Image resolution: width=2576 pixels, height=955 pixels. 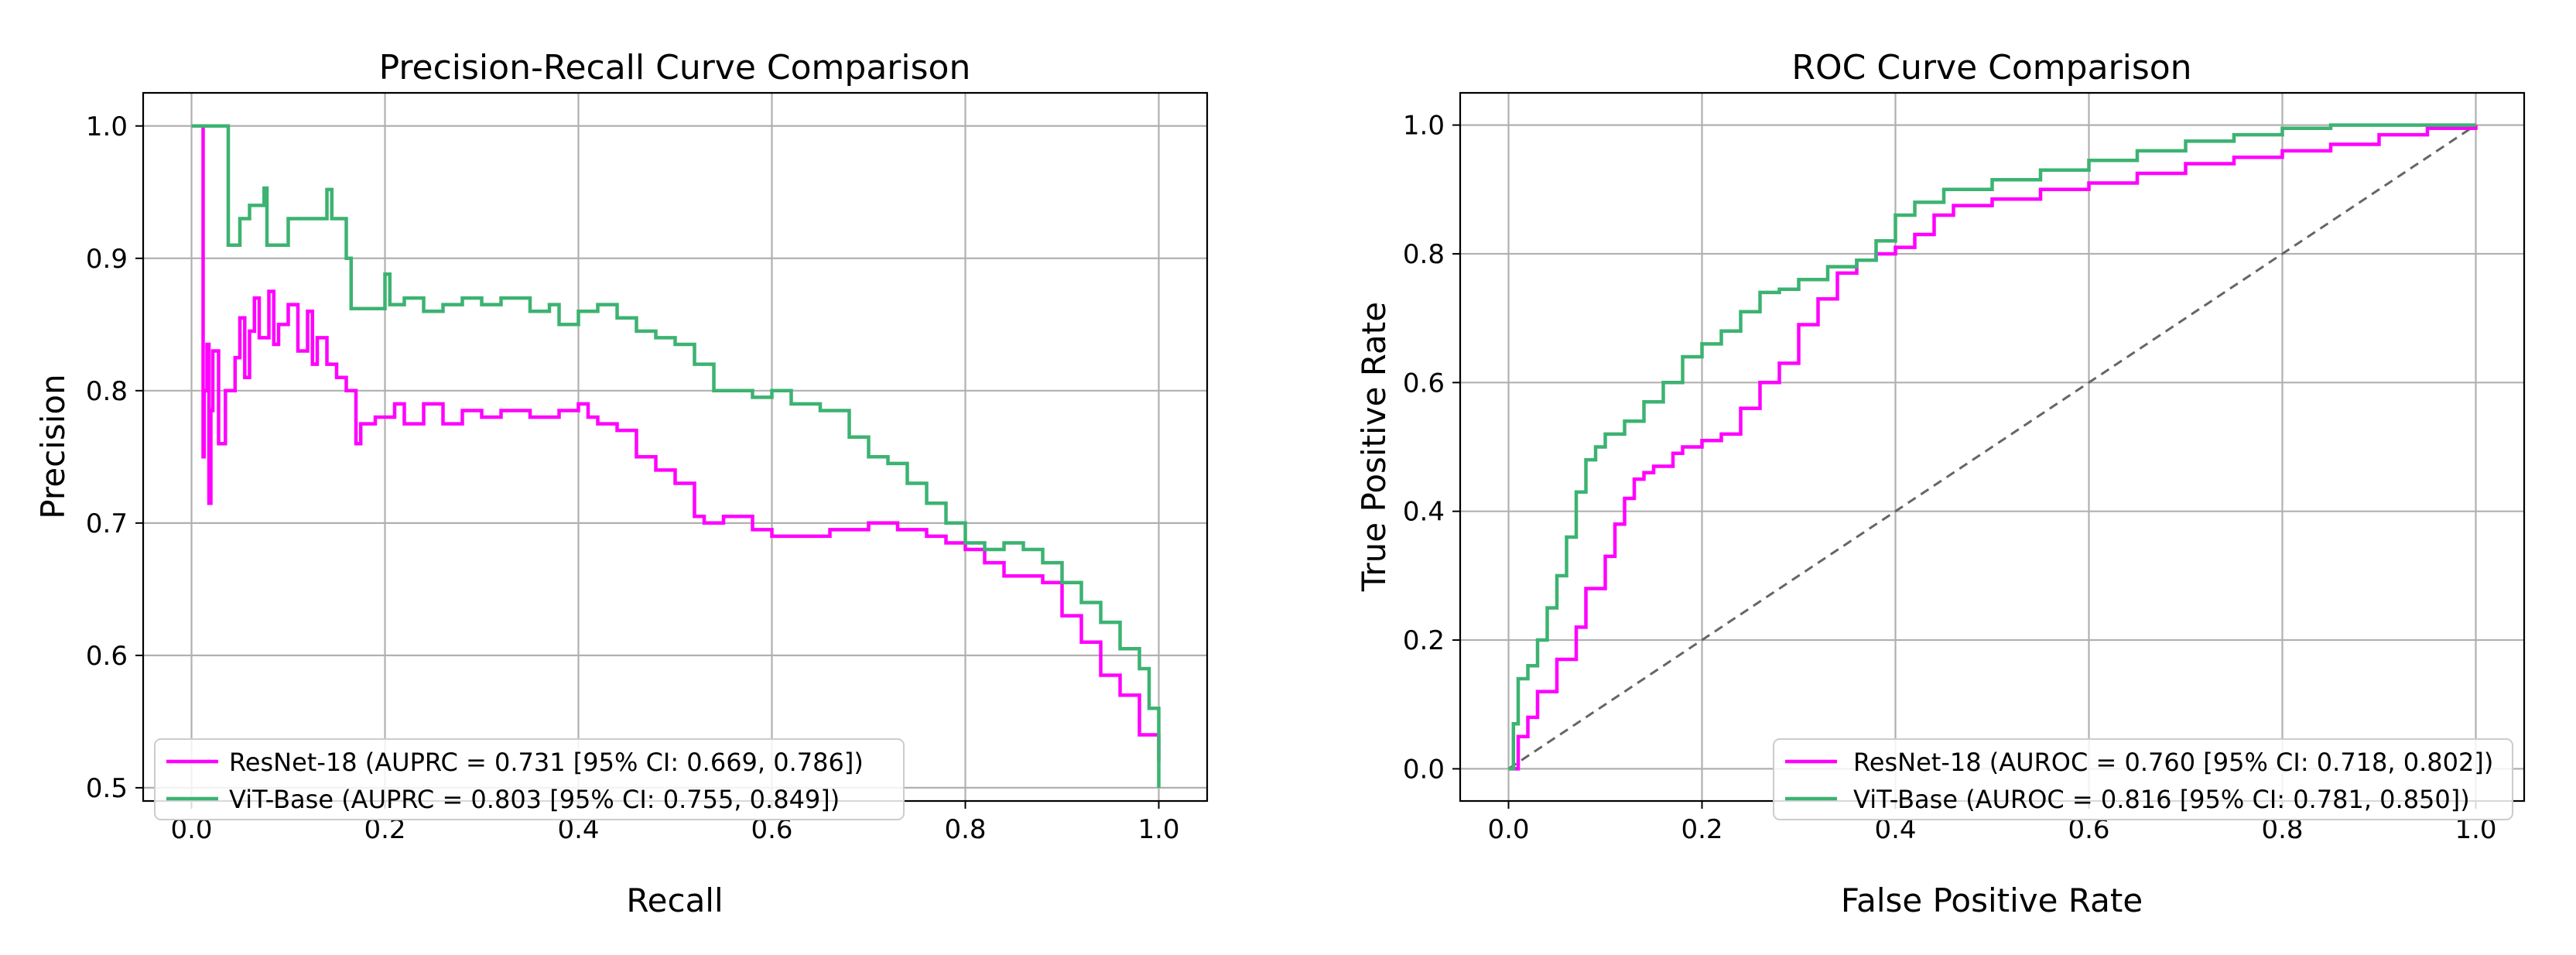 What do you see at coordinates (1991, 67) in the screenshot?
I see `roc-chart-title: ROC Curve Comparison` at bounding box center [1991, 67].